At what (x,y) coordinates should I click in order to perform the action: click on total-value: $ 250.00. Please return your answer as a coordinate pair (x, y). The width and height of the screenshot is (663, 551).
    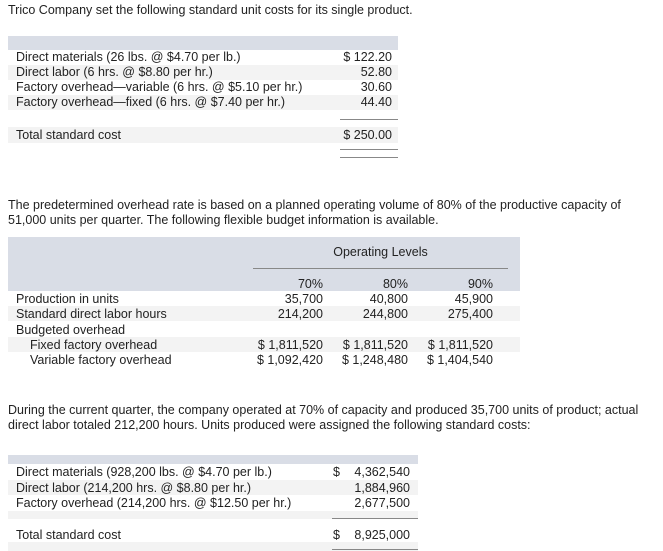
    Looking at the image, I should click on (367, 135).